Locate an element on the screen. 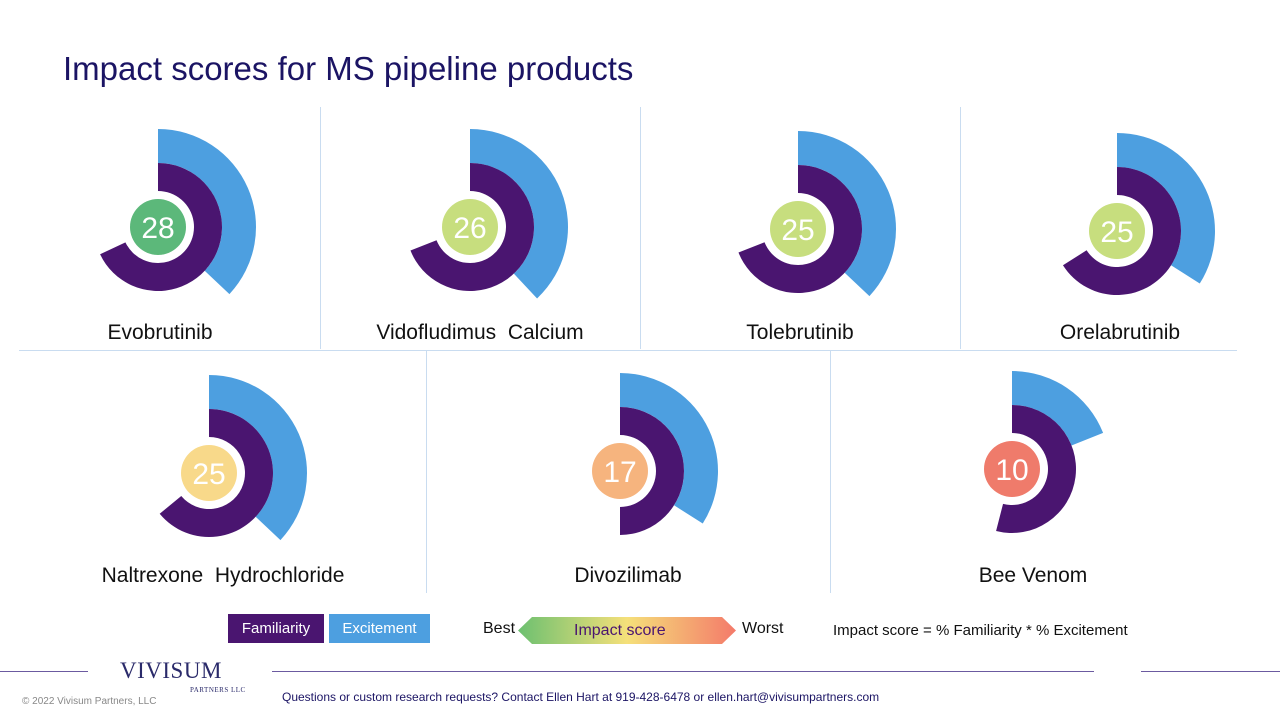 The image size is (1280, 720). logo-subtext: PARTNERS LLC is located at coordinates (218, 690).